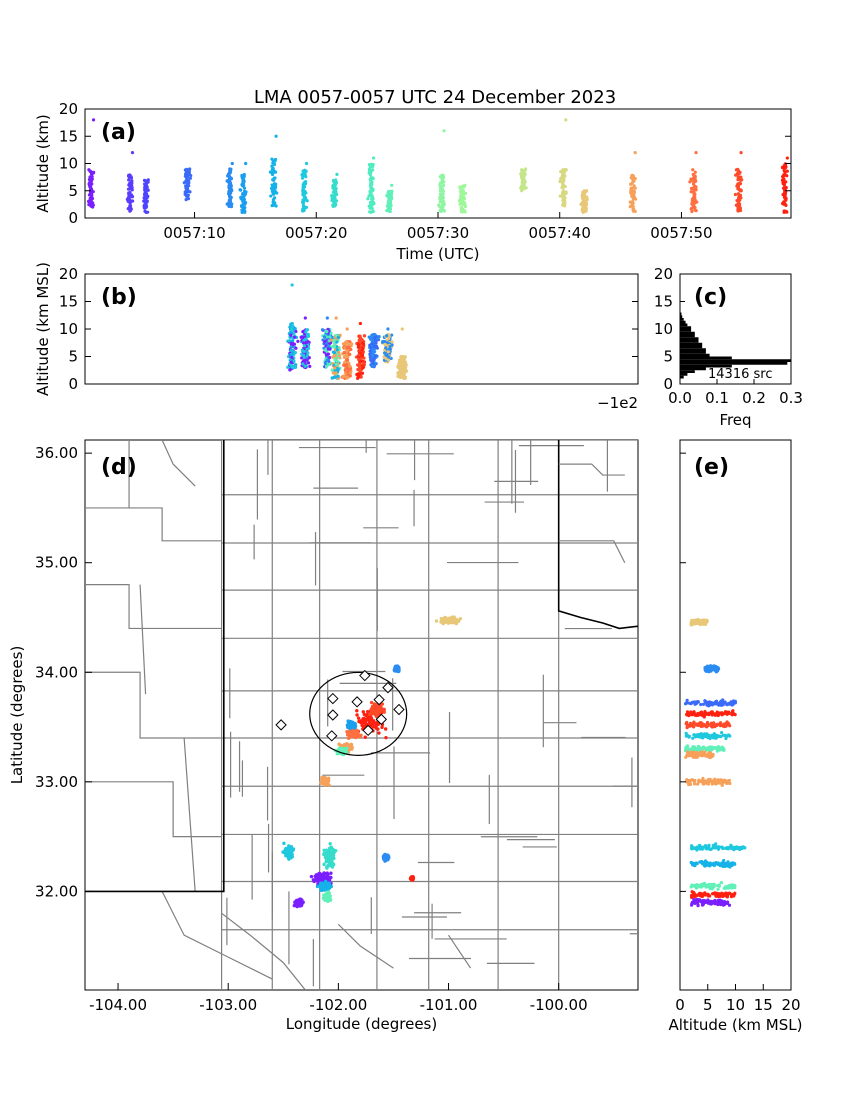 This screenshot has width=850, height=1100. Describe the element at coordinates (91, 180) in the screenshot. I see `flash-0-source` at that location.